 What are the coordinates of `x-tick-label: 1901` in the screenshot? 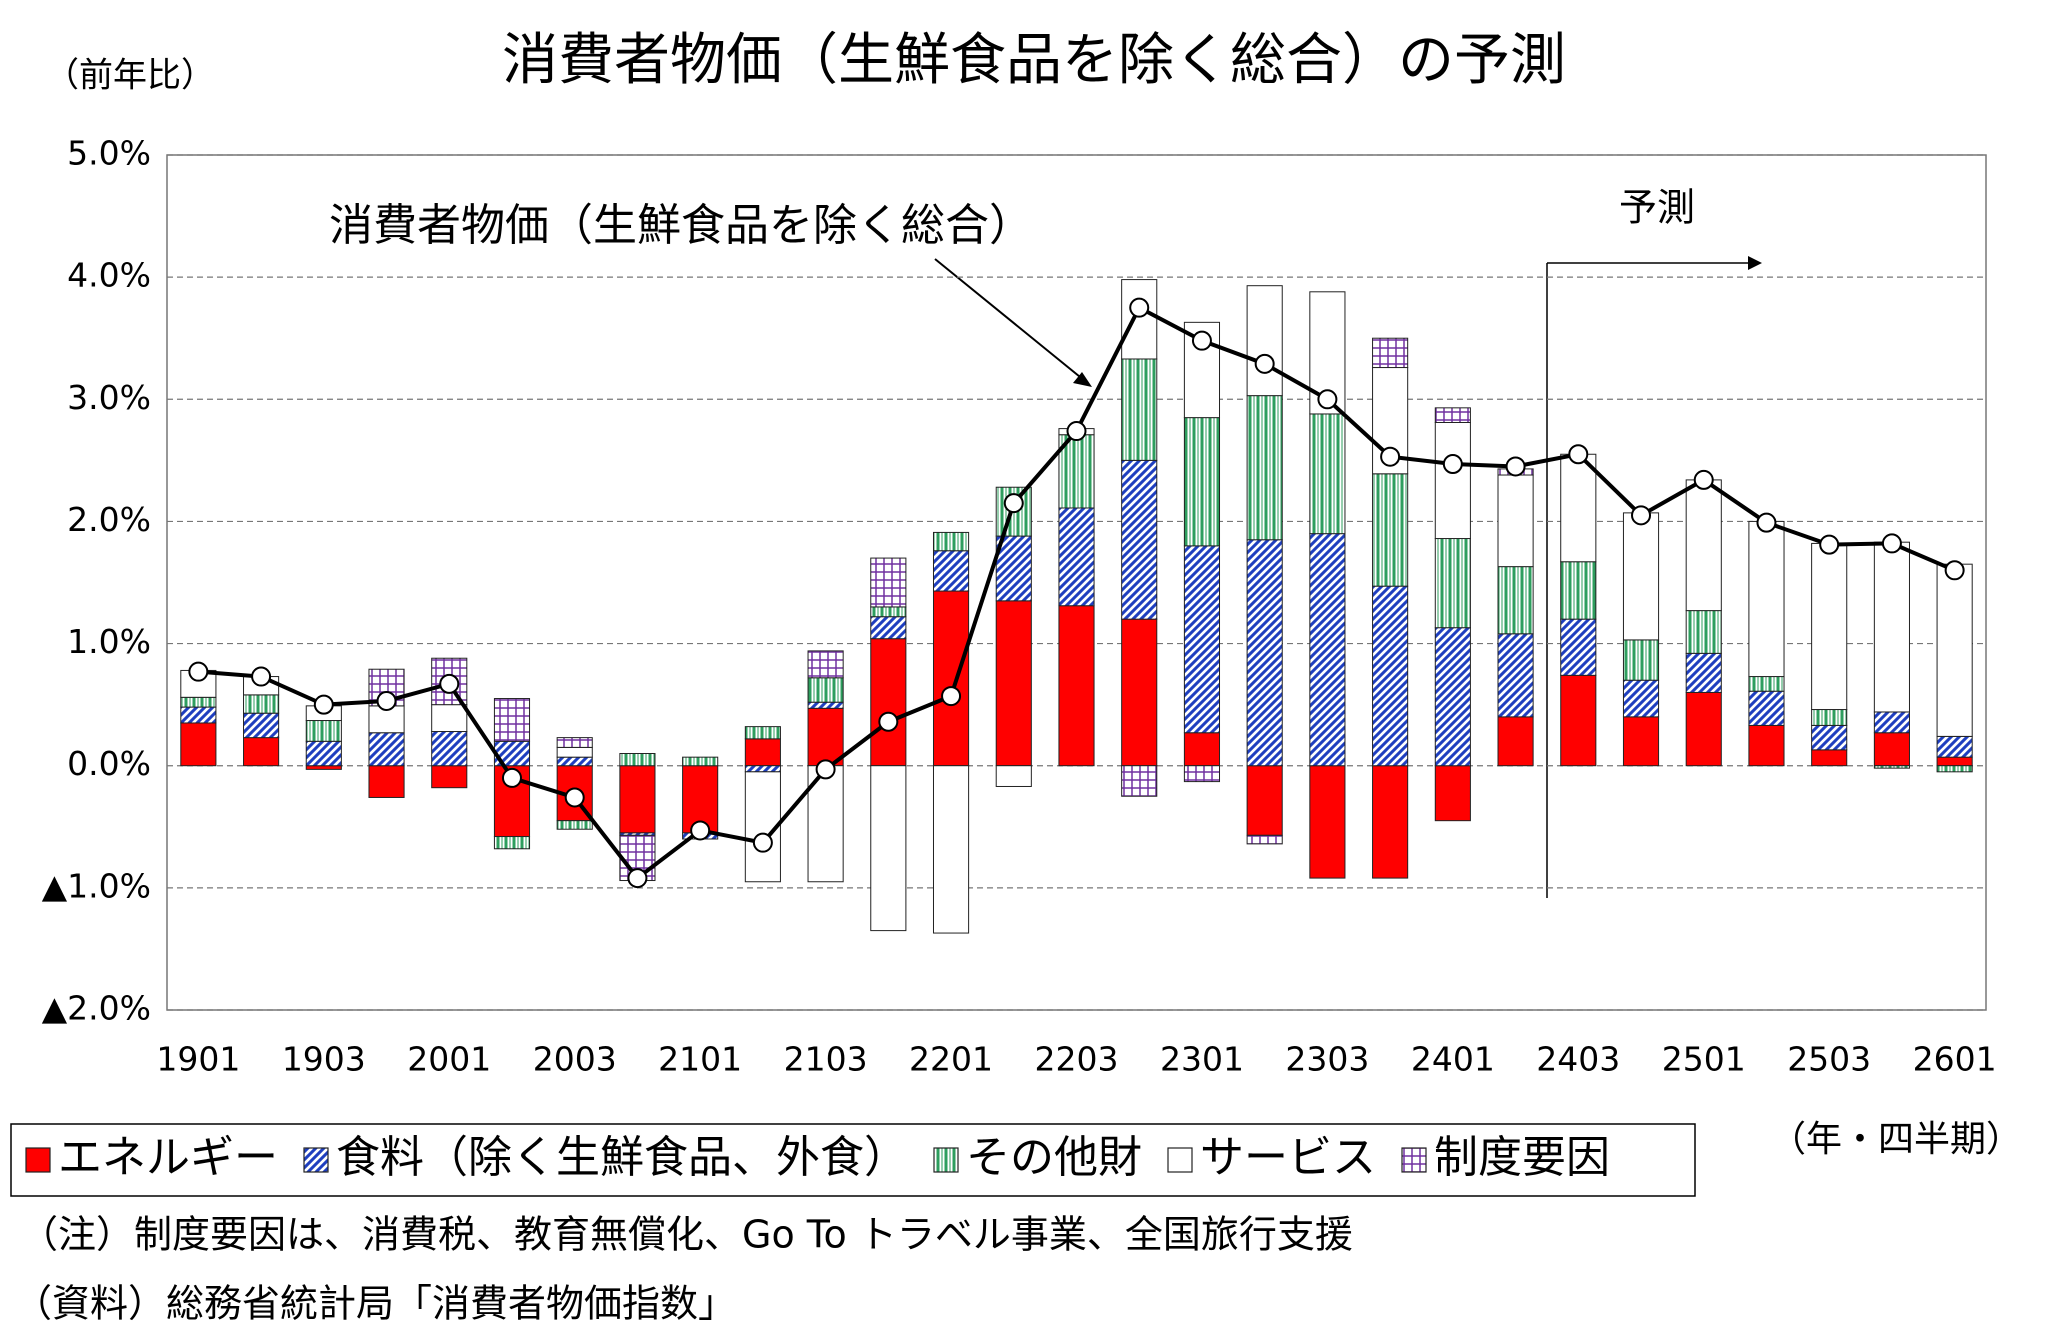 It's located at (198, 1059).